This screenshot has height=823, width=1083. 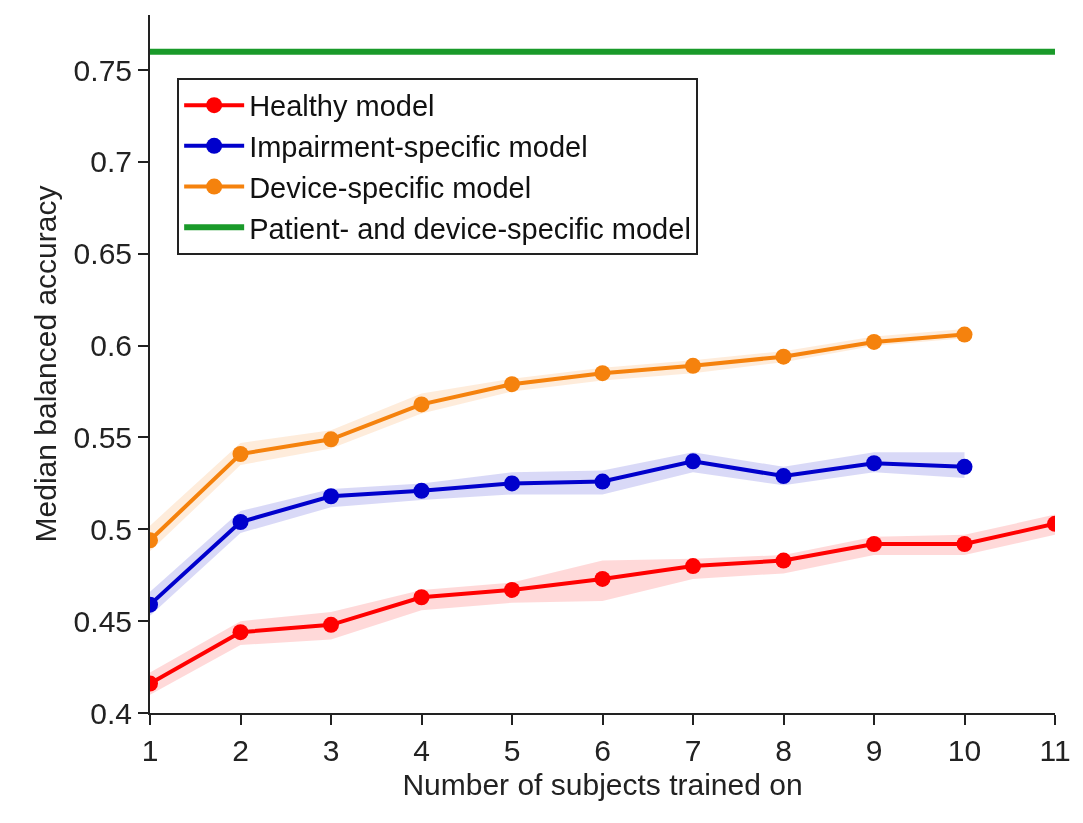 What do you see at coordinates (46, 364) in the screenshot?
I see `y-axis-title: Median balanced accuracy` at bounding box center [46, 364].